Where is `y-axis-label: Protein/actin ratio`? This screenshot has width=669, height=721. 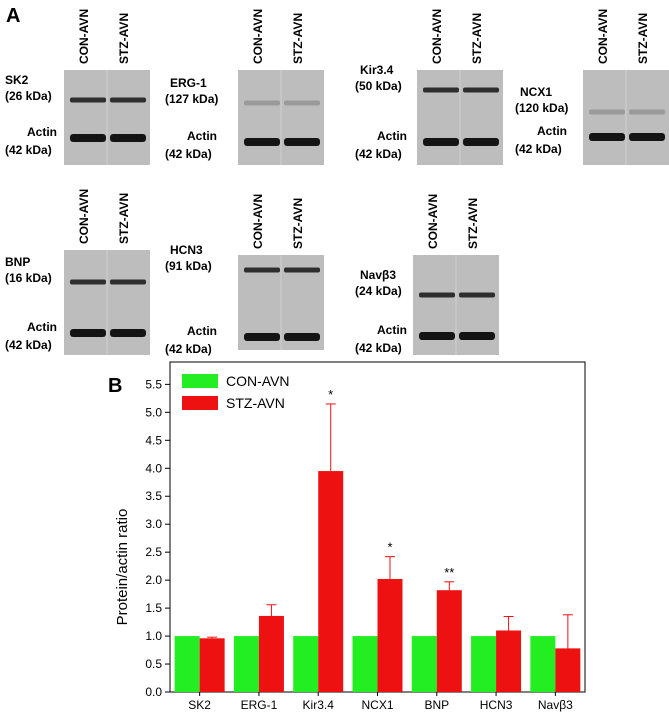
y-axis-label: Protein/actin ratio is located at coordinates (122, 567).